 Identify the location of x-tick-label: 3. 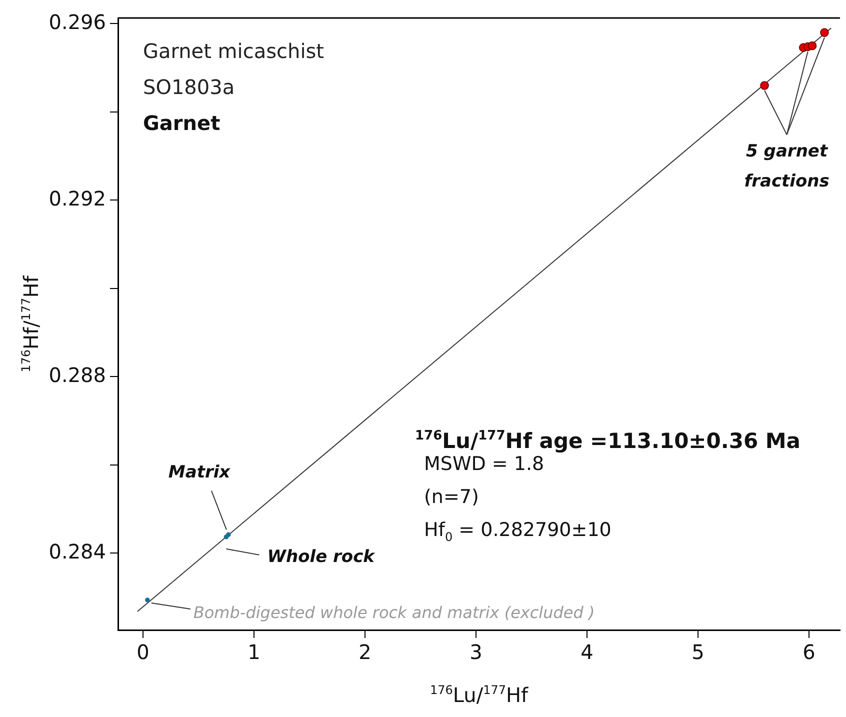
(476, 652).